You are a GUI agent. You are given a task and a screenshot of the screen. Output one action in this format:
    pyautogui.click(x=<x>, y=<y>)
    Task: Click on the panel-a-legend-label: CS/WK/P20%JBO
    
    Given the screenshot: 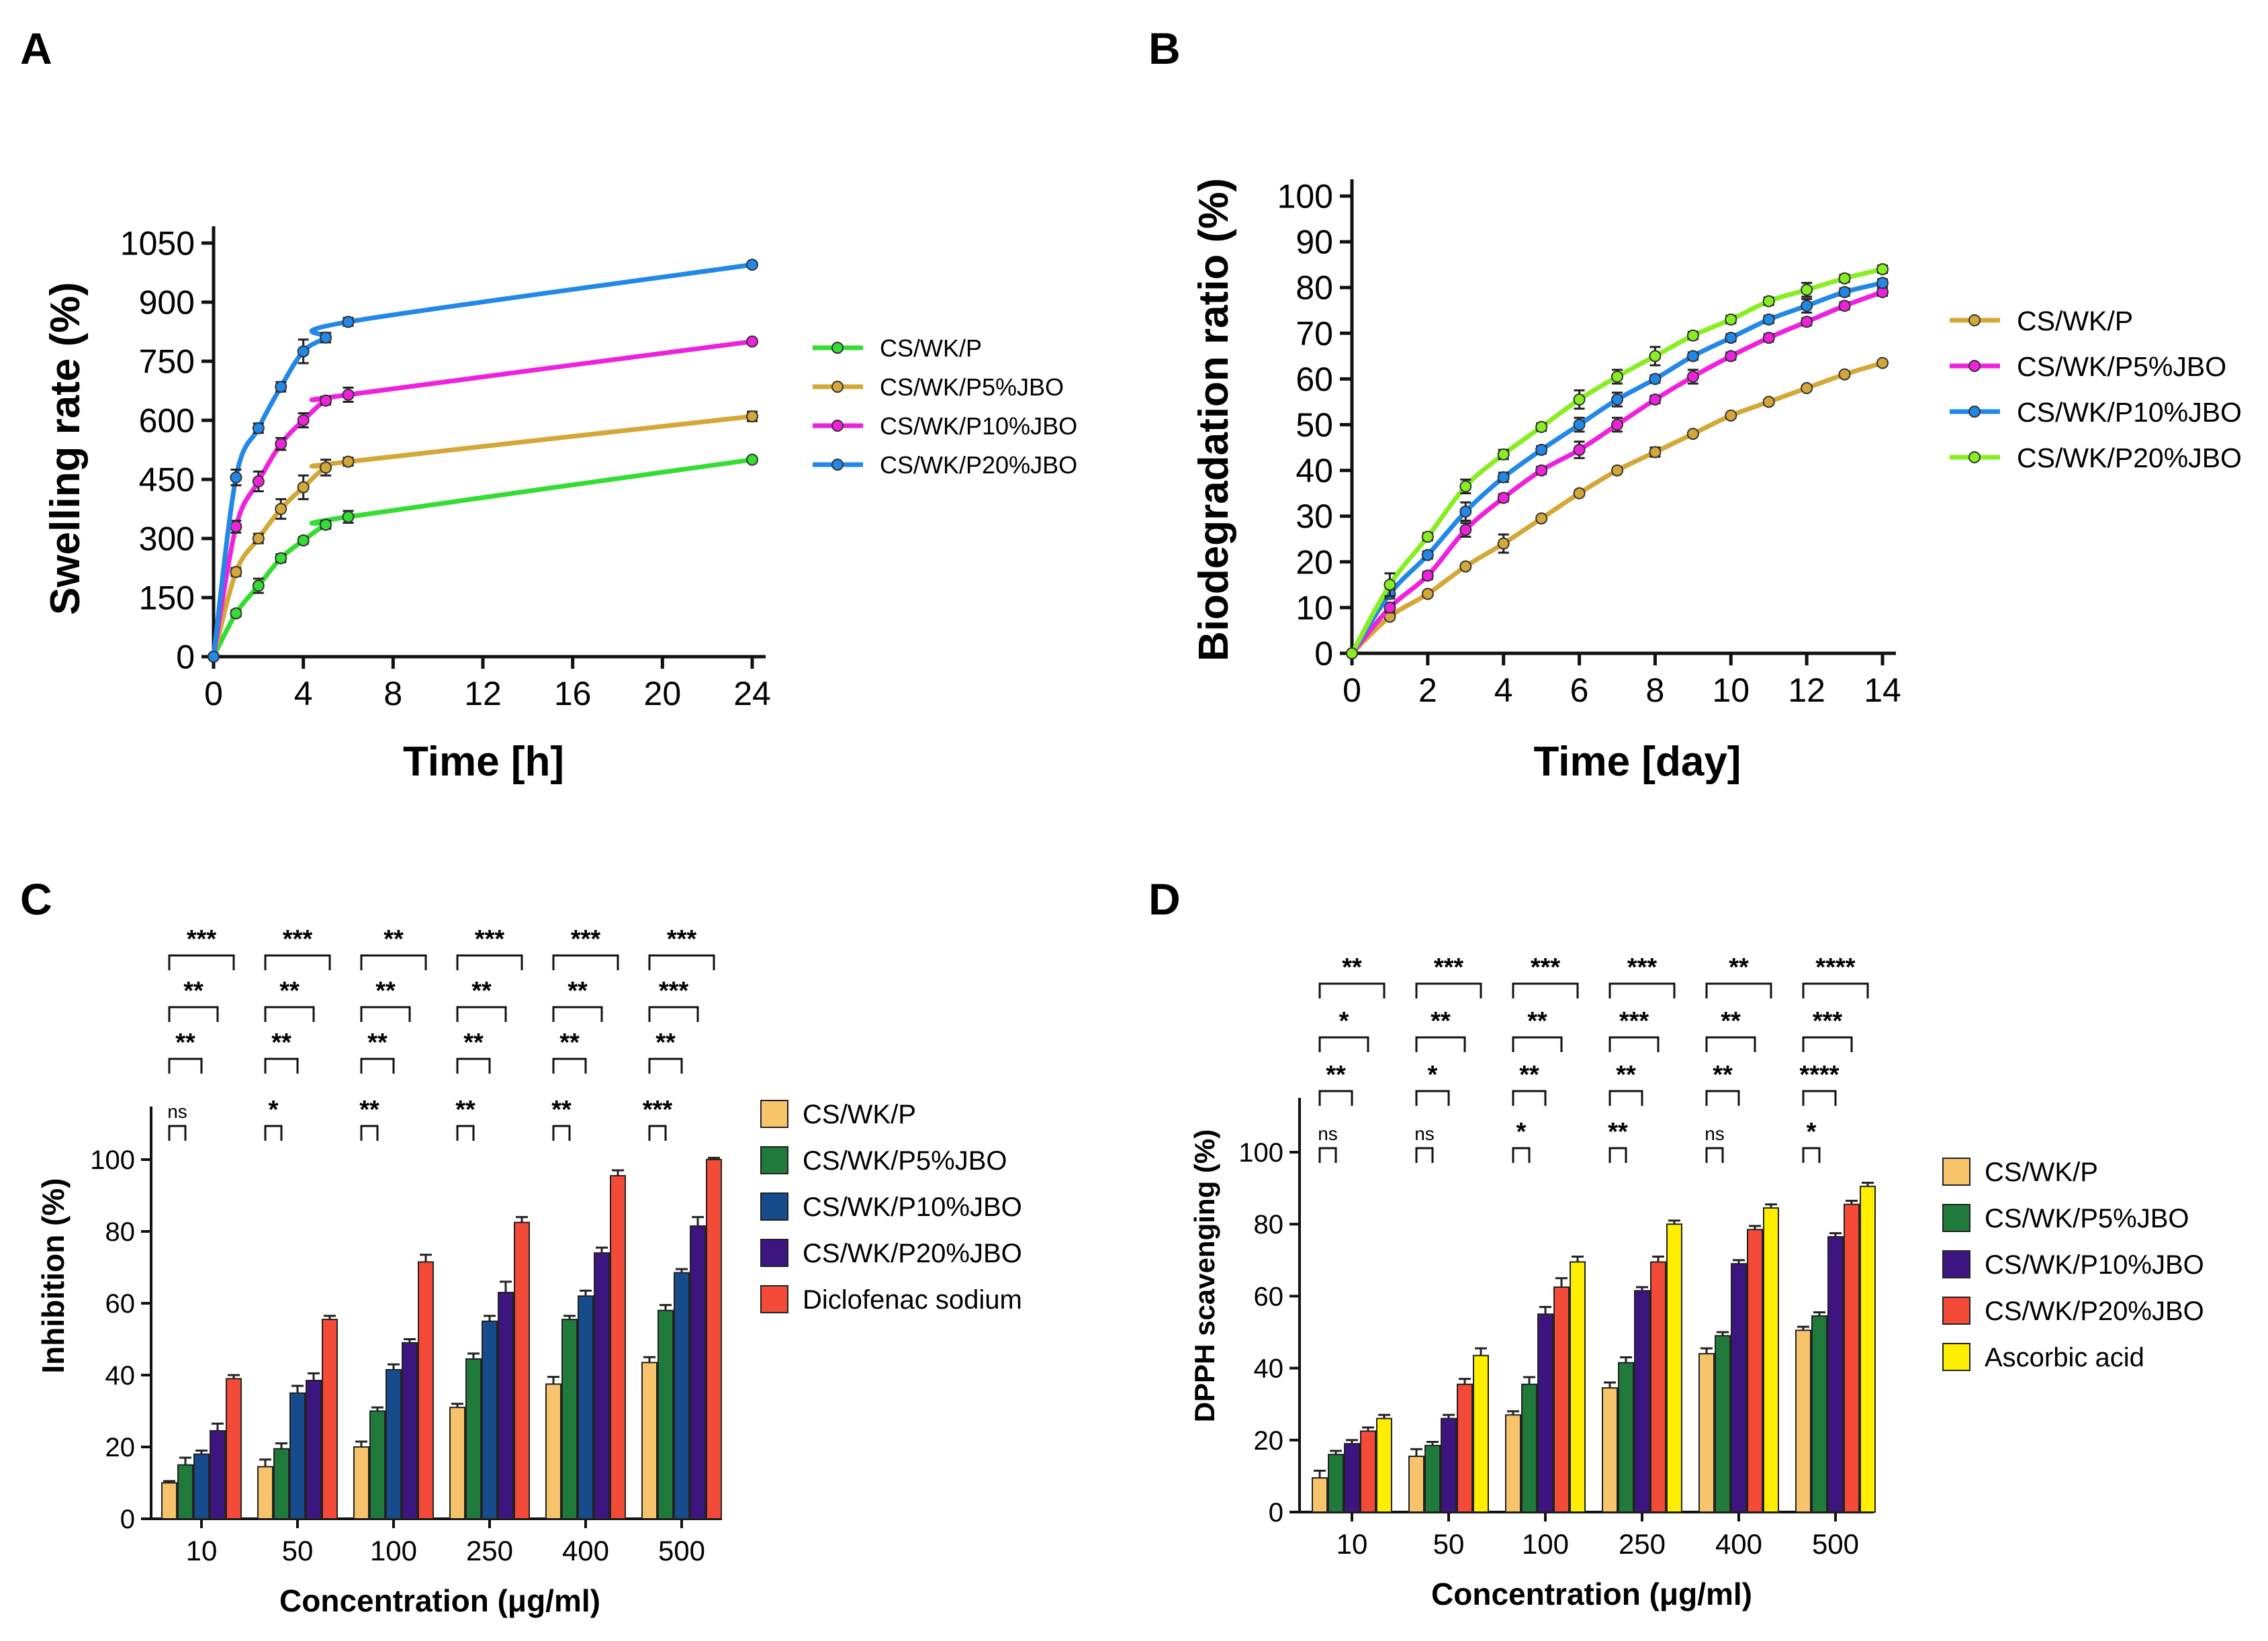 What is the action you would take?
    pyautogui.click(x=978, y=465)
    